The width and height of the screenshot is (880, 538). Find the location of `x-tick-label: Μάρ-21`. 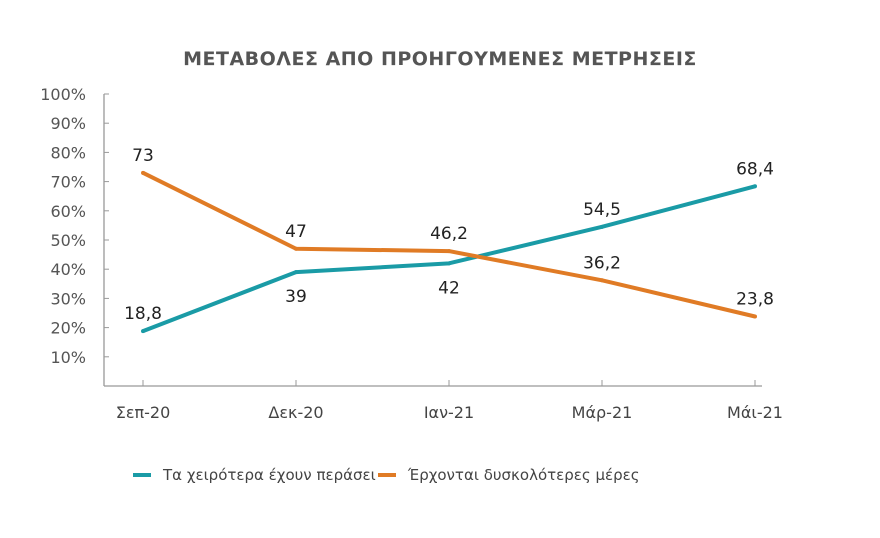

x-tick-label: Μάρ-21 is located at coordinates (602, 412).